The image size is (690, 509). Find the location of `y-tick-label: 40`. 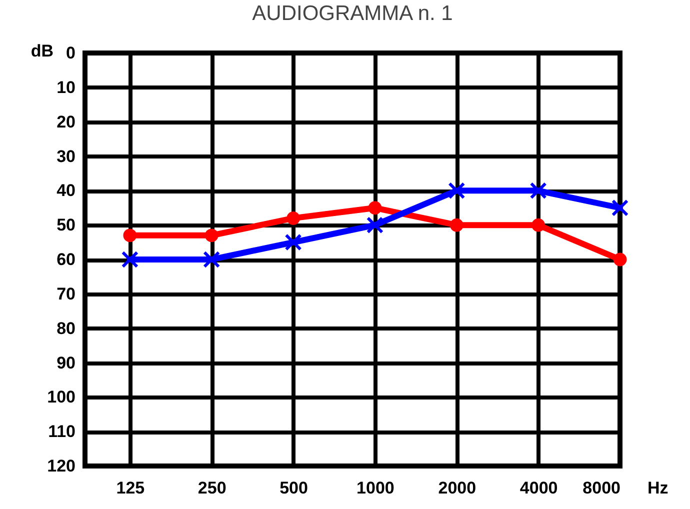

y-tick-label: 40 is located at coordinates (66, 190).